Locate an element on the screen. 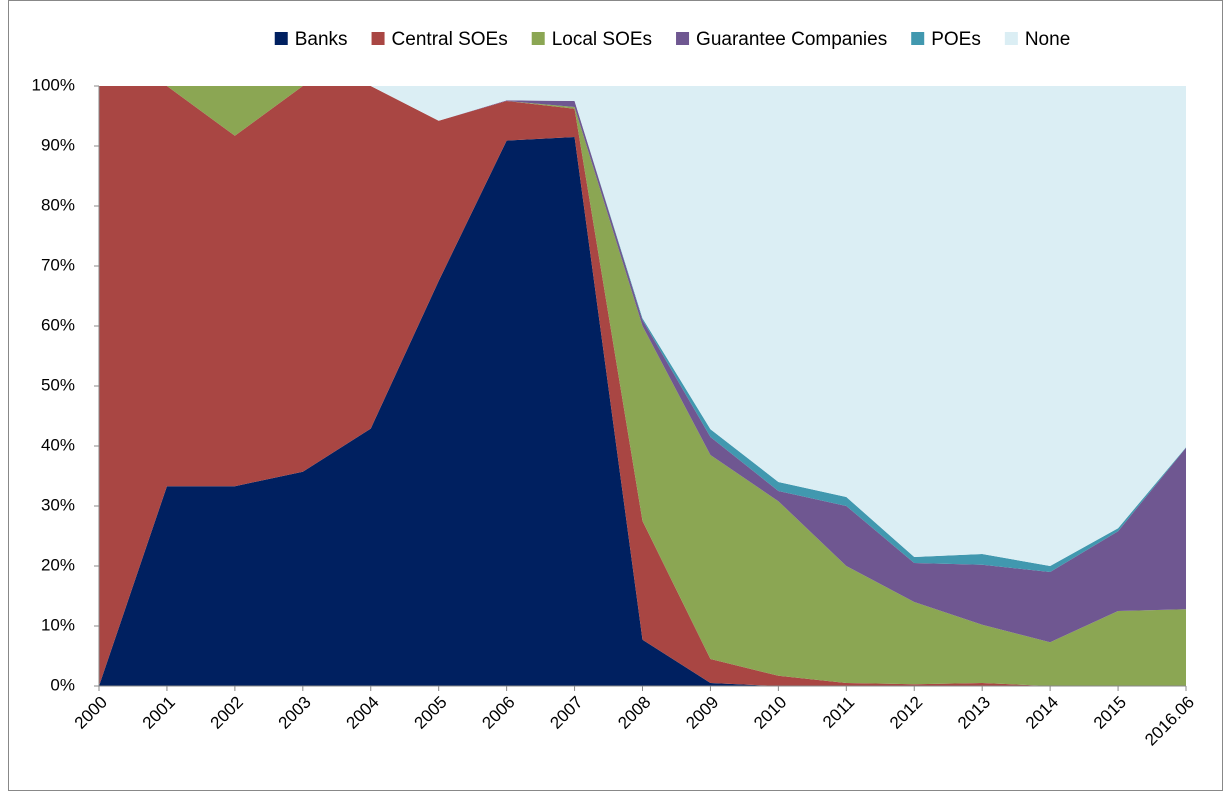 This screenshot has height=793, width=1231. y-tick-label: 30% is located at coordinates (58, 504).